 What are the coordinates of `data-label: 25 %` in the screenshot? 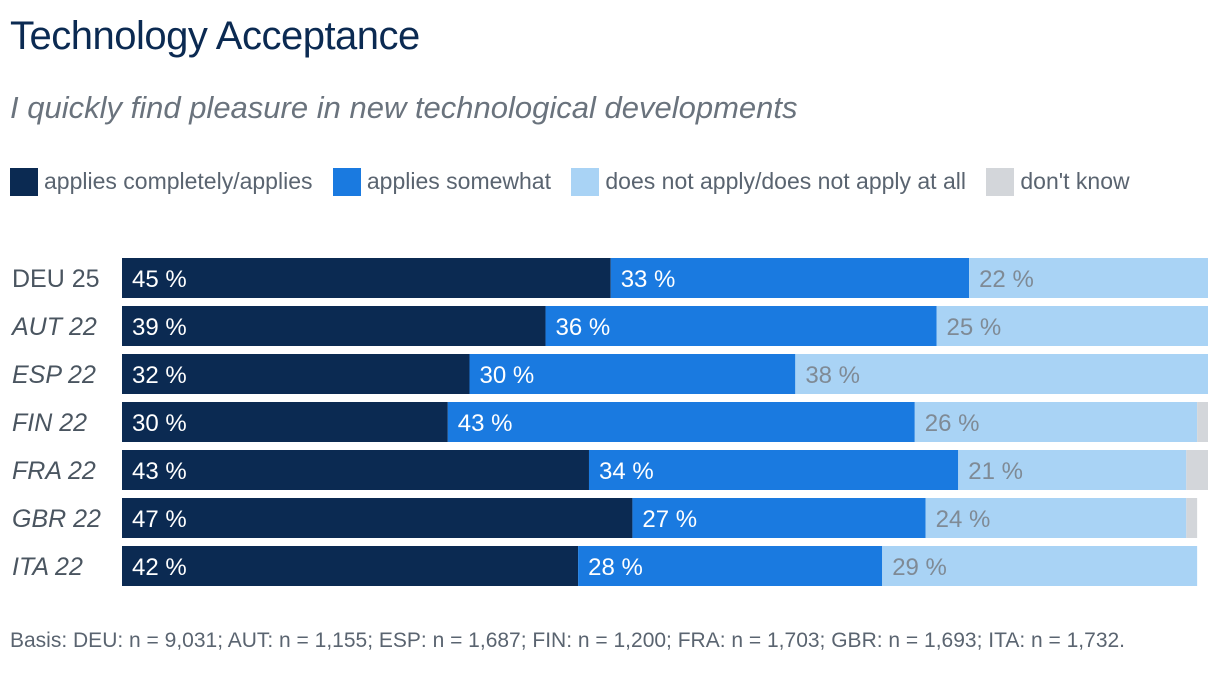 It's located at (974, 327).